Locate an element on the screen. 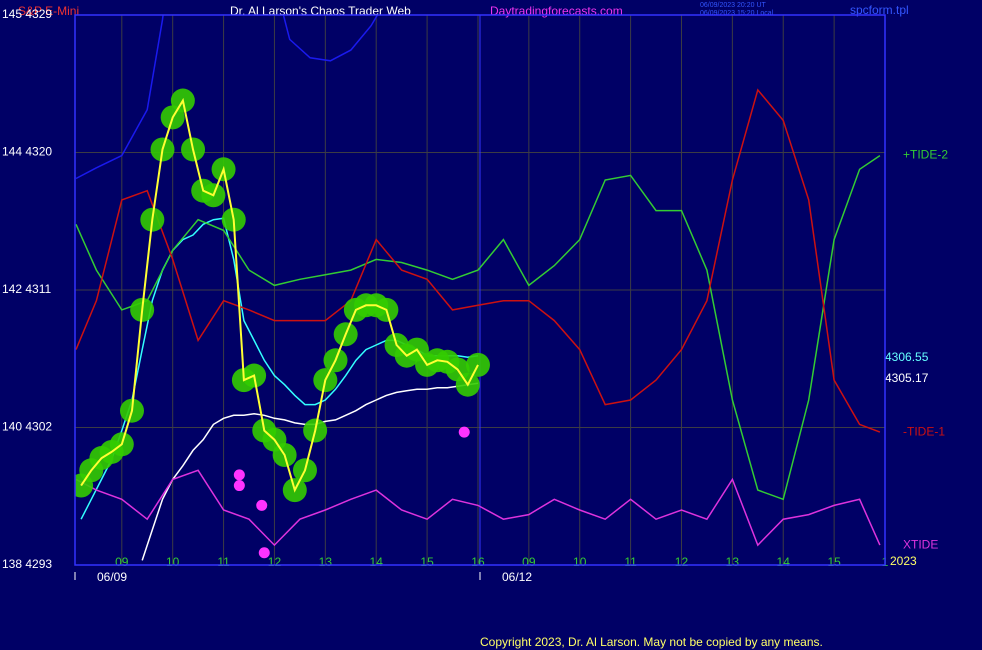 This screenshot has height=650, width=982. instrument: S&P E-Mini is located at coordinates (48, 11).